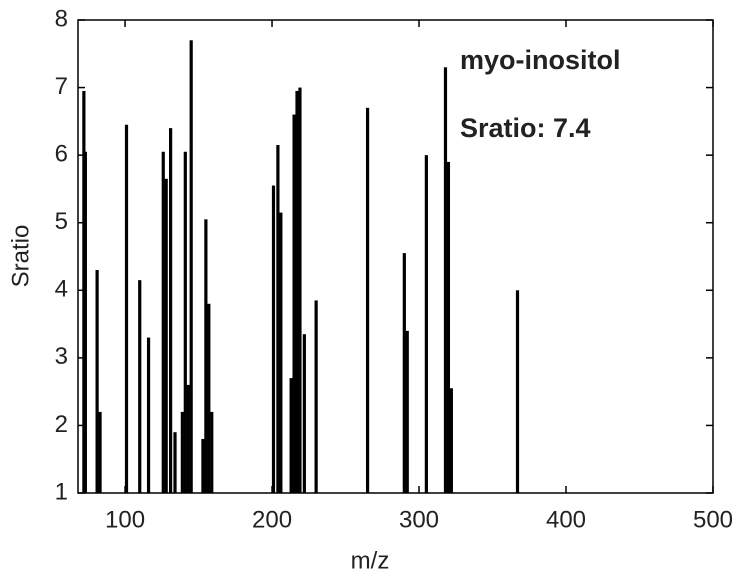 The height and width of the screenshot is (581, 750). What do you see at coordinates (61, 356) in the screenshot?
I see `y-tick-label: 3` at bounding box center [61, 356].